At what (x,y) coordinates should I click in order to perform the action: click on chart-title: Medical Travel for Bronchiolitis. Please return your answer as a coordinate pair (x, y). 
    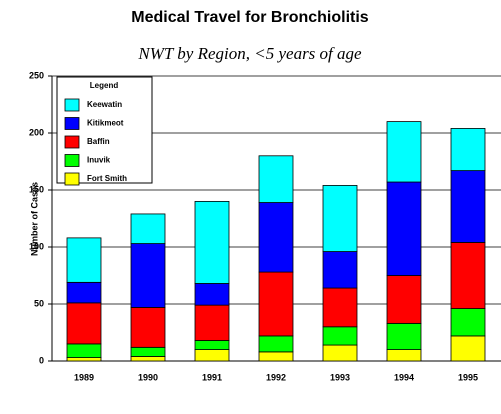
    Looking at the image, I should click on (249, 17).